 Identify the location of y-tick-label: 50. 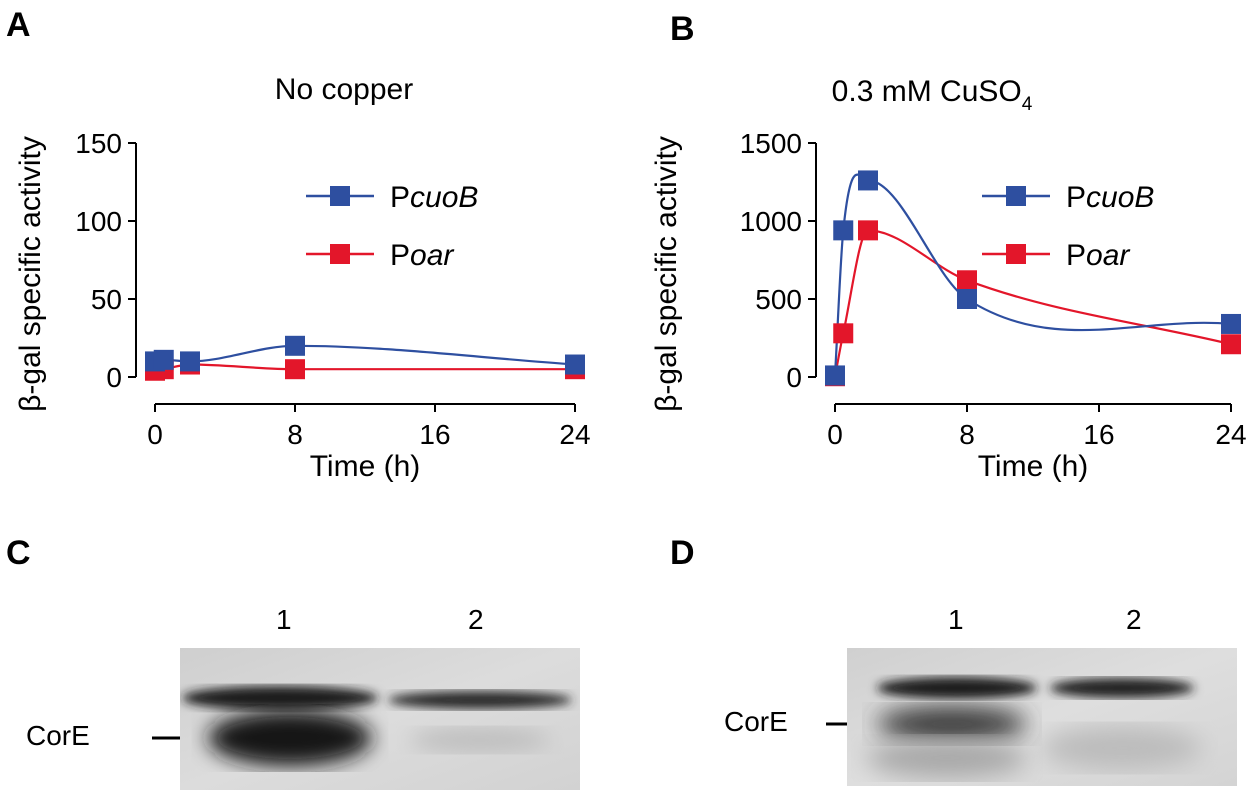
(106, 299).